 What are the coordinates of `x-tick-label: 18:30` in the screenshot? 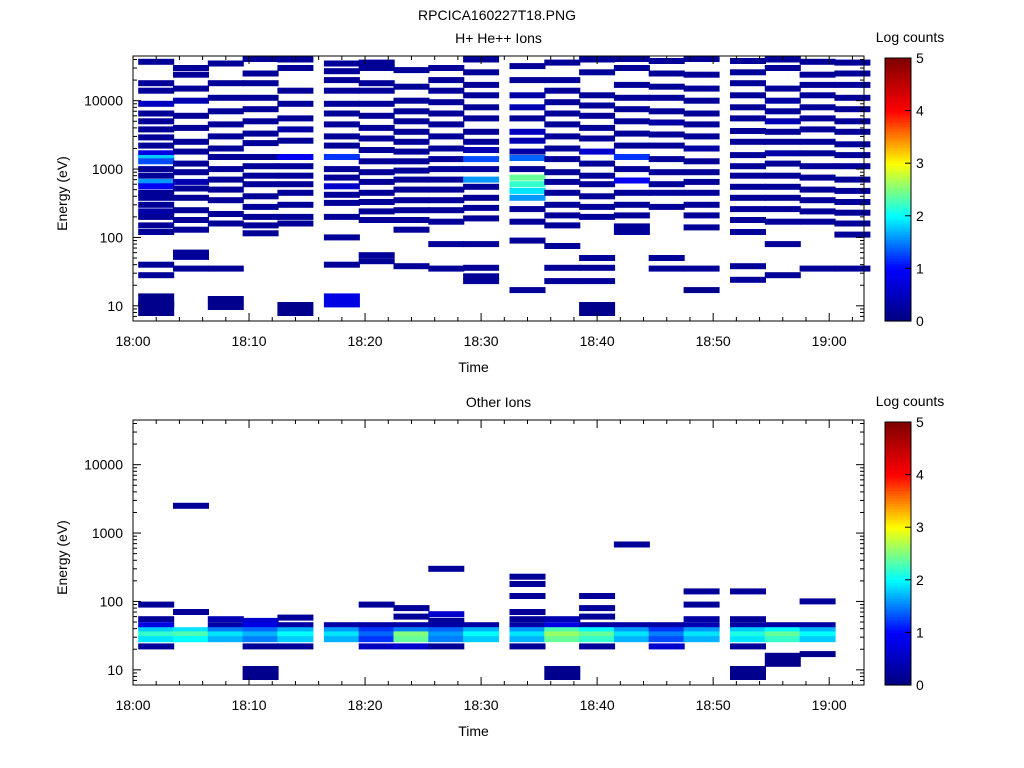 It's located at (481, 705).